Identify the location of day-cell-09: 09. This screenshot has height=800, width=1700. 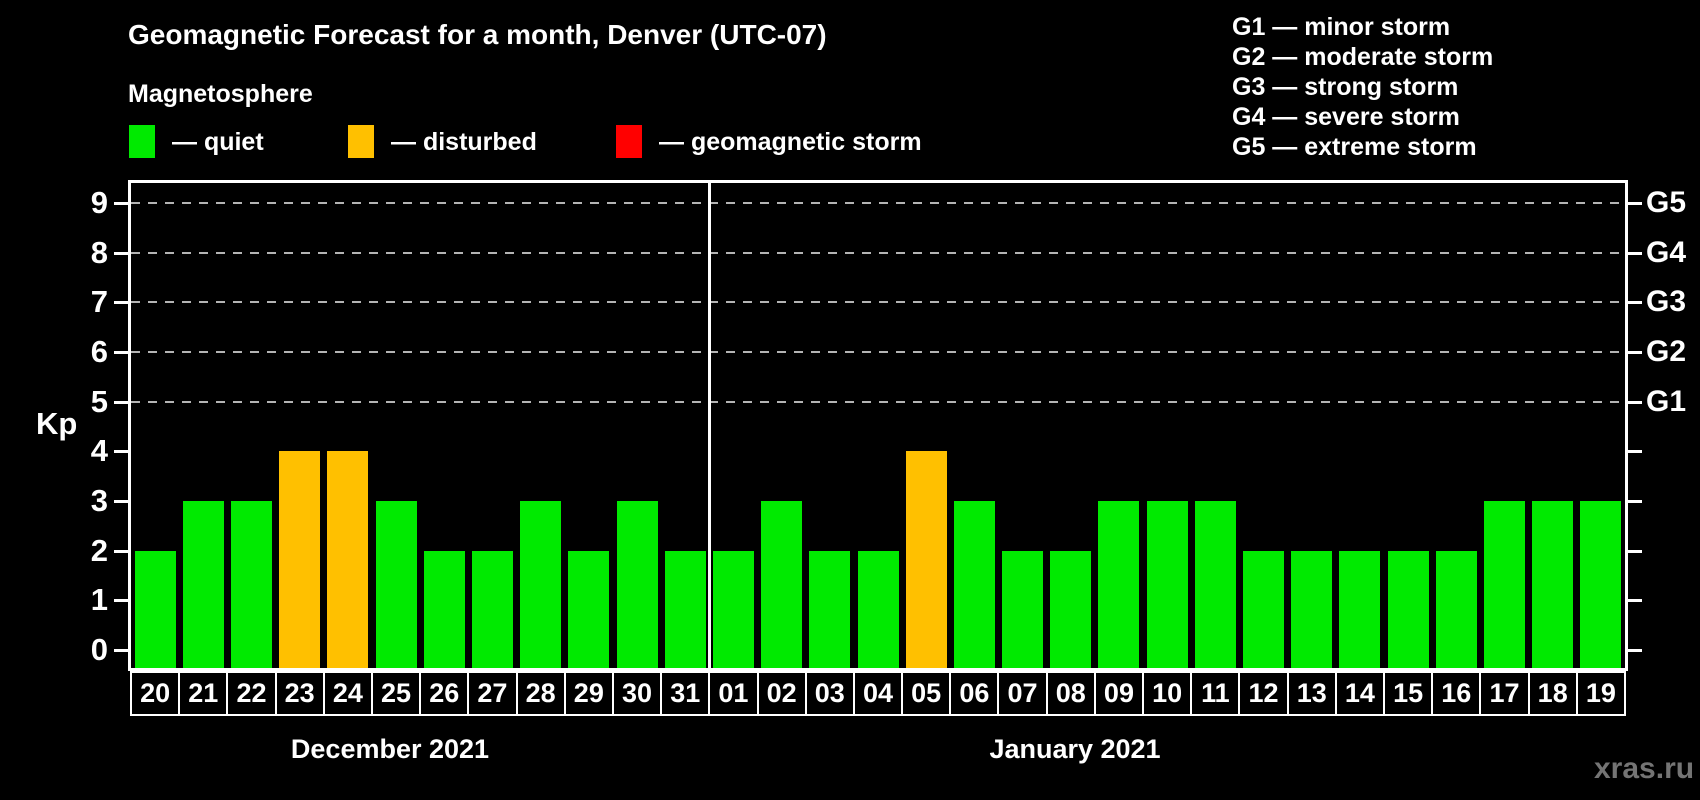
(1119, 693).